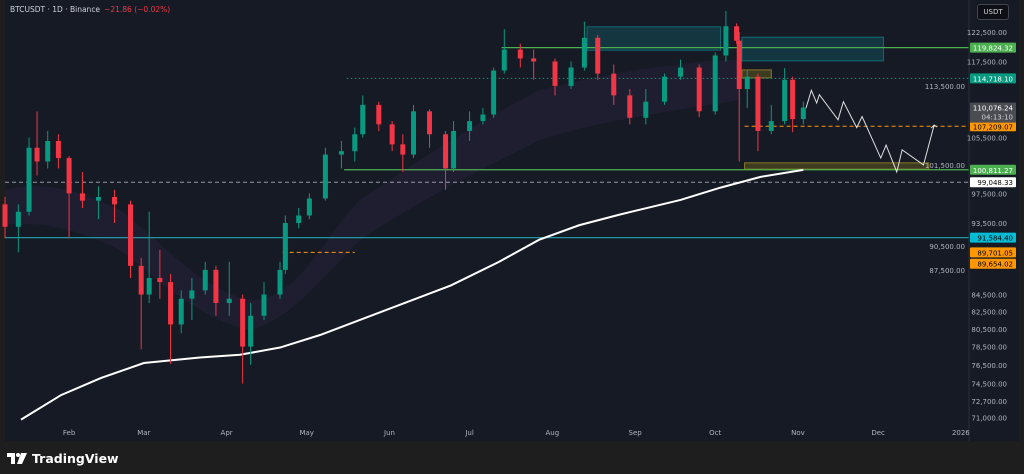 This screenshot has height=474, width=1024. Describe the element at coordinates (143, 433) in the screenshot. I see `time-tick: Mar` at that location.